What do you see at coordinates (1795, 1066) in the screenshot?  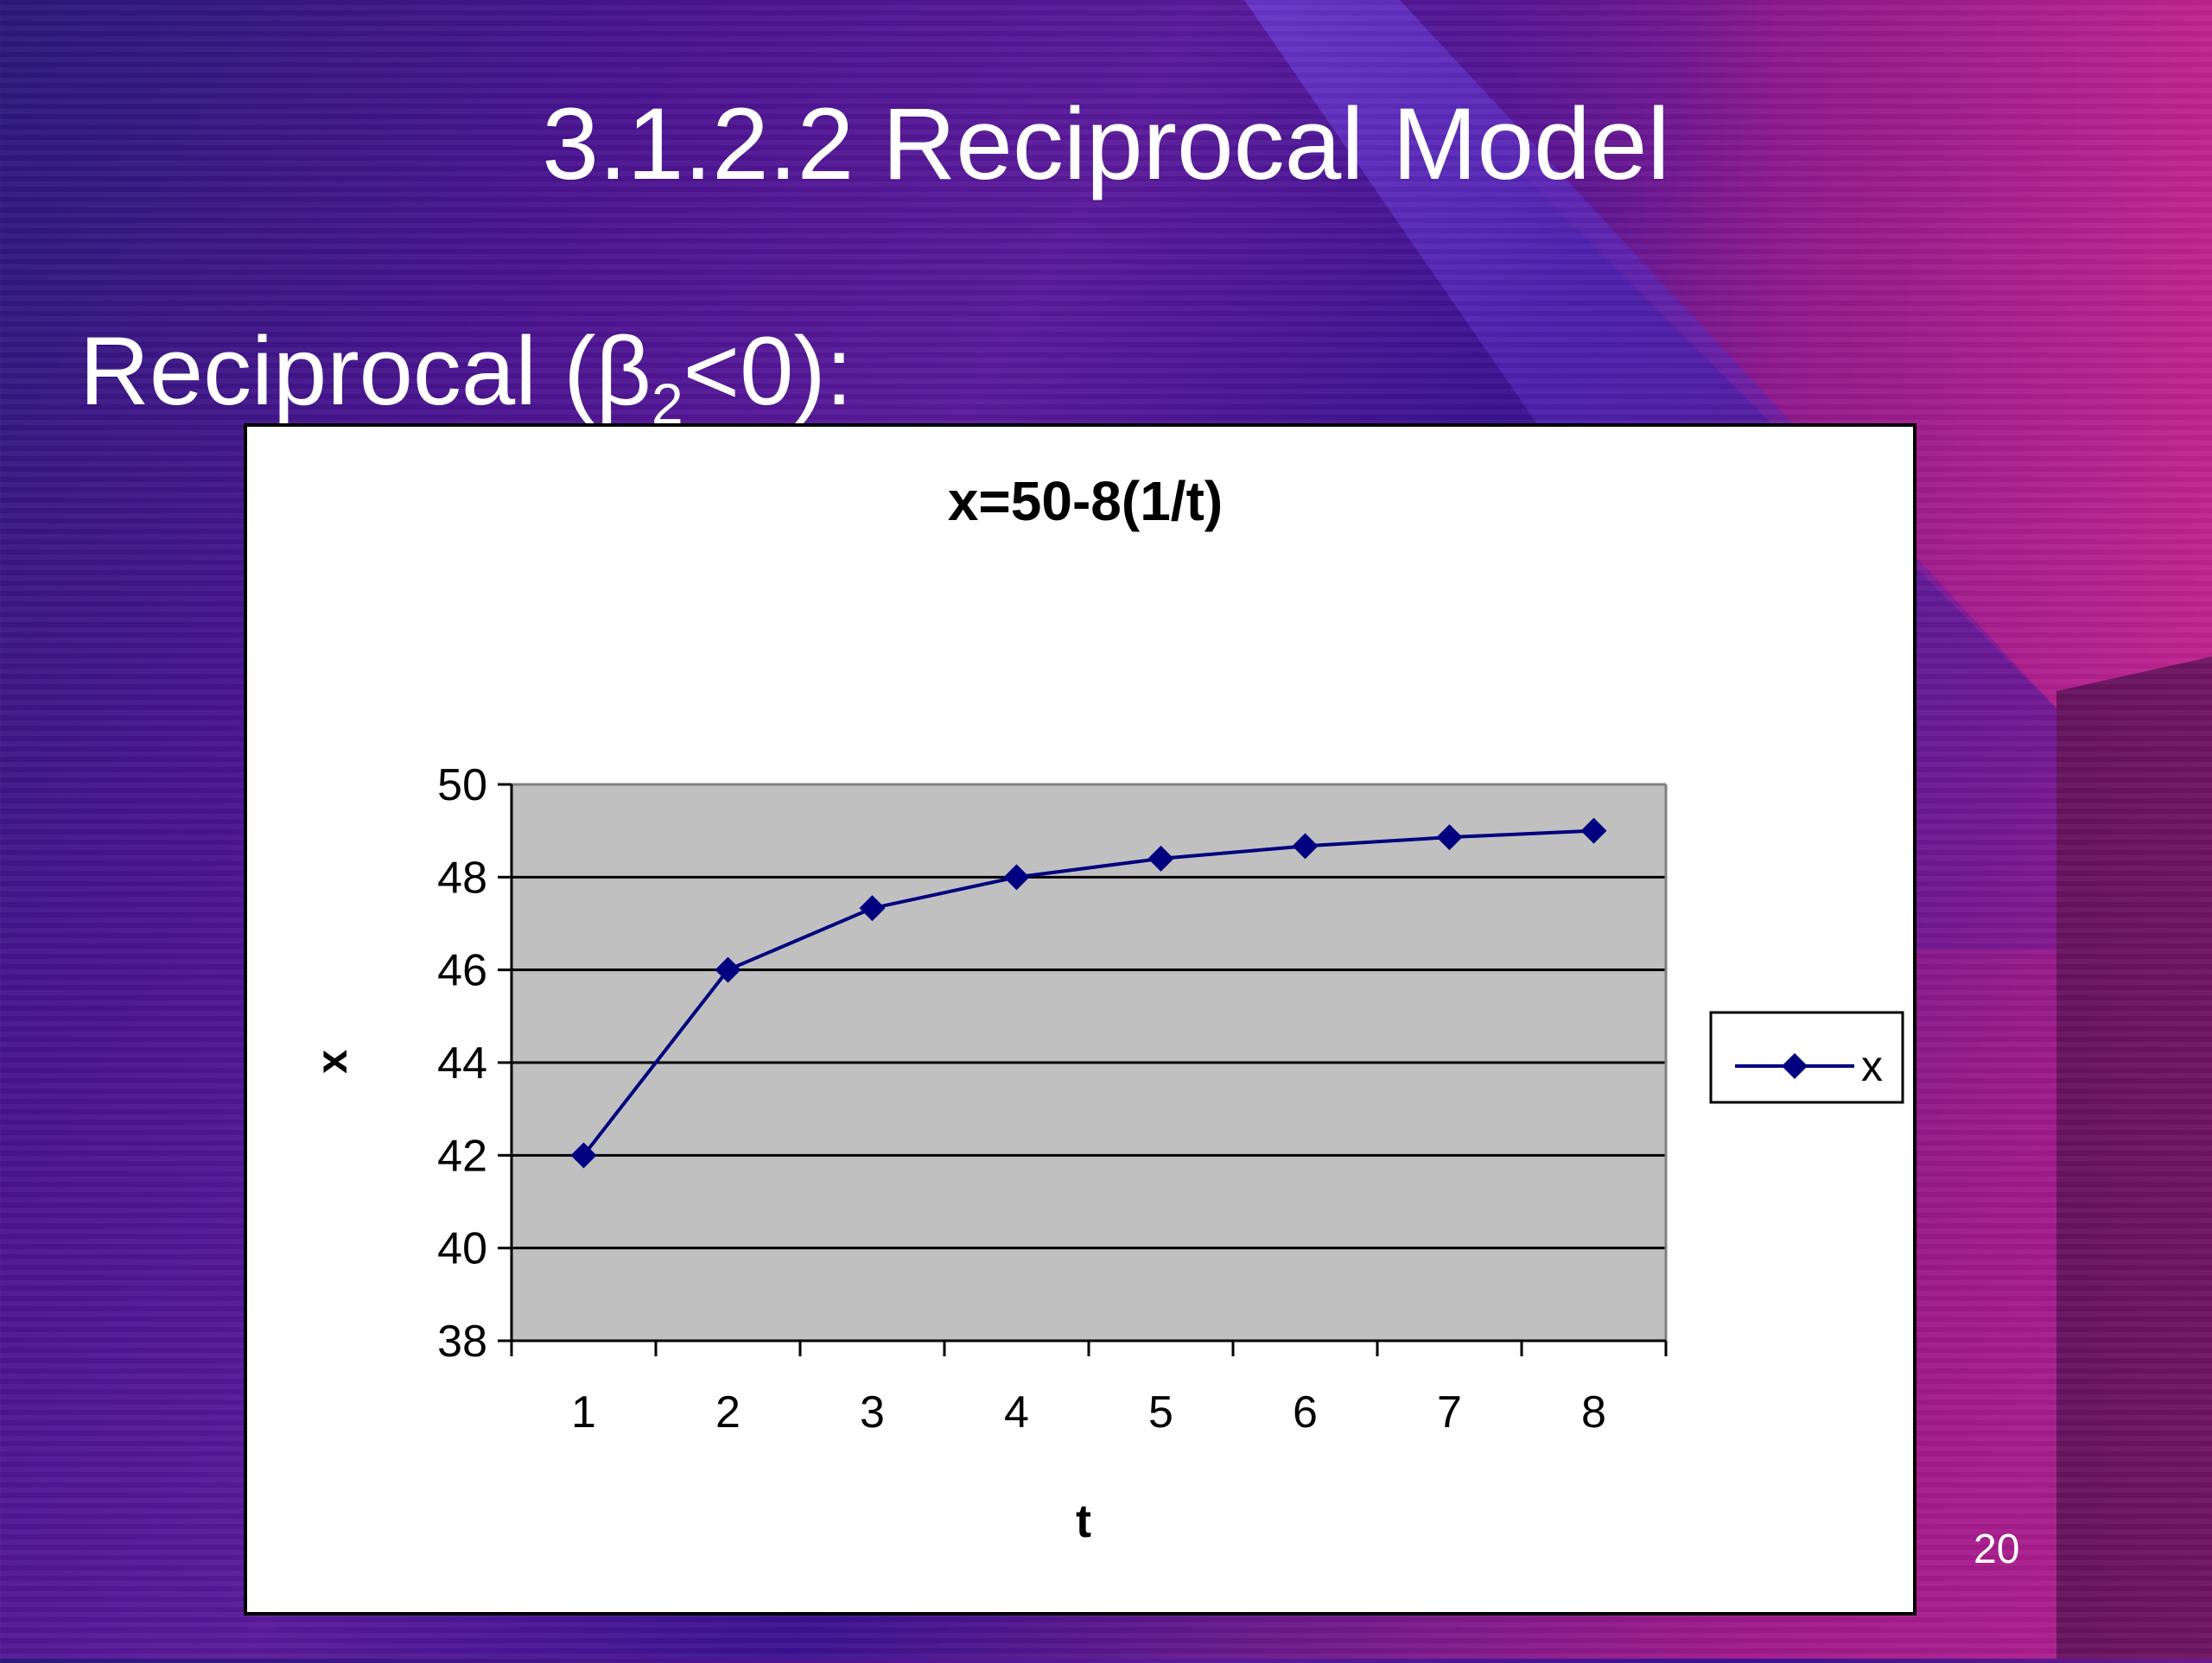 I see `legend-marker` at bounding box center [1795, 1066].